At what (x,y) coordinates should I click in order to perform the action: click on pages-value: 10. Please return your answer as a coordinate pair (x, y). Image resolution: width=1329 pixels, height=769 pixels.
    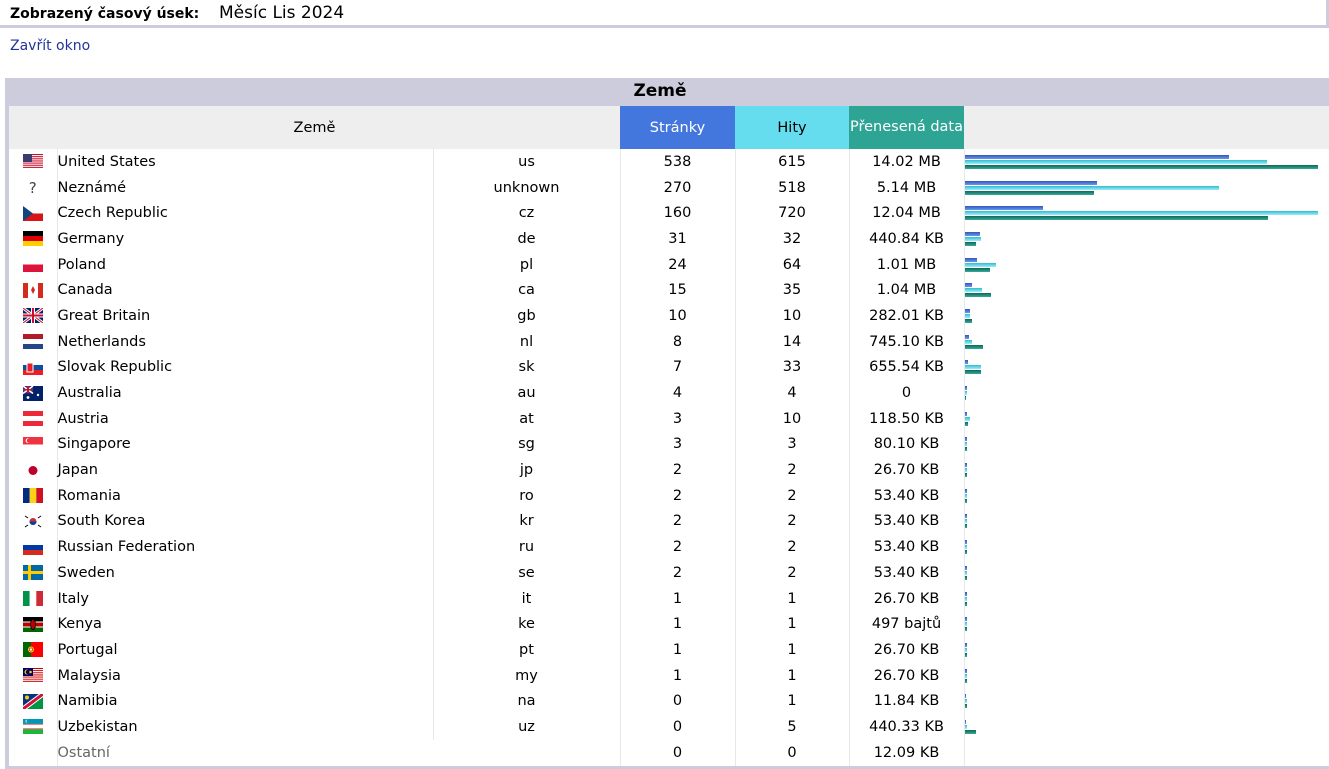
    Looking at the image, I should click on (678, 316).